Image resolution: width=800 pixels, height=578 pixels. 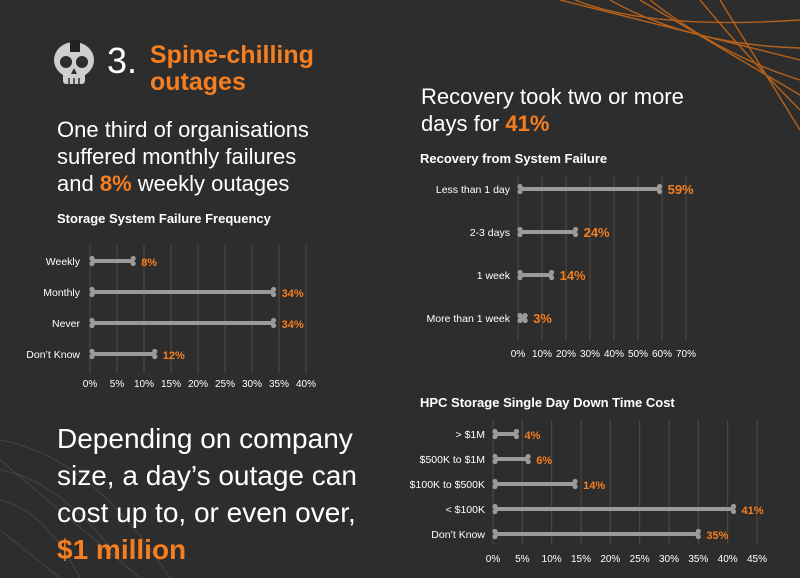 I want to click on headline-failures-line2: suffered monthly failures, so click(x=177, y=156).